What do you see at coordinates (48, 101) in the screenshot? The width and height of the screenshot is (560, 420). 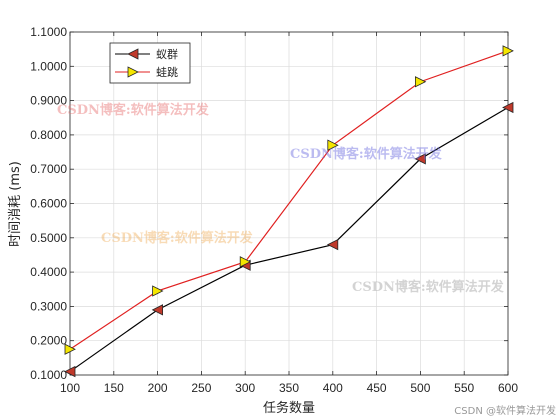 I see `y-tick-label: 0.9000` at bounding box center [48, 101].